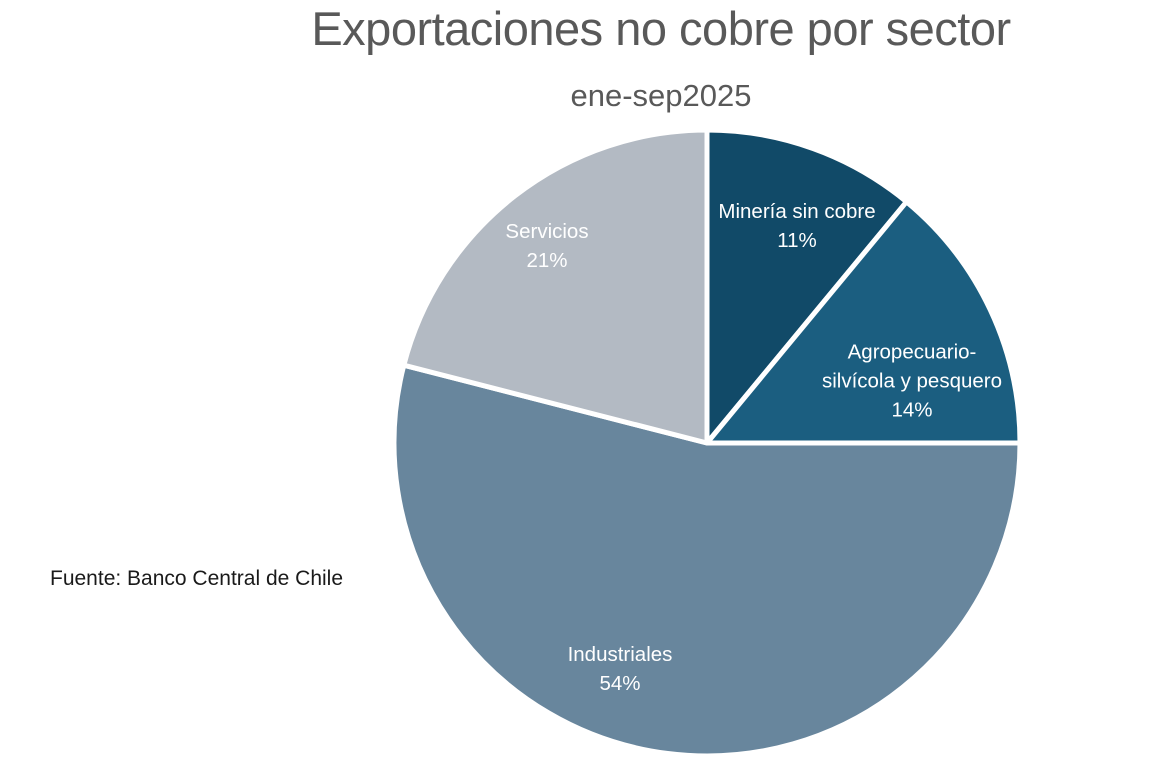 The height and width of the screenshot is (766, 1160). Describe the element at coordinates (661, 28) in the screenshot. I see `chart-title: Exportaciones no cobre por sector` at that location.